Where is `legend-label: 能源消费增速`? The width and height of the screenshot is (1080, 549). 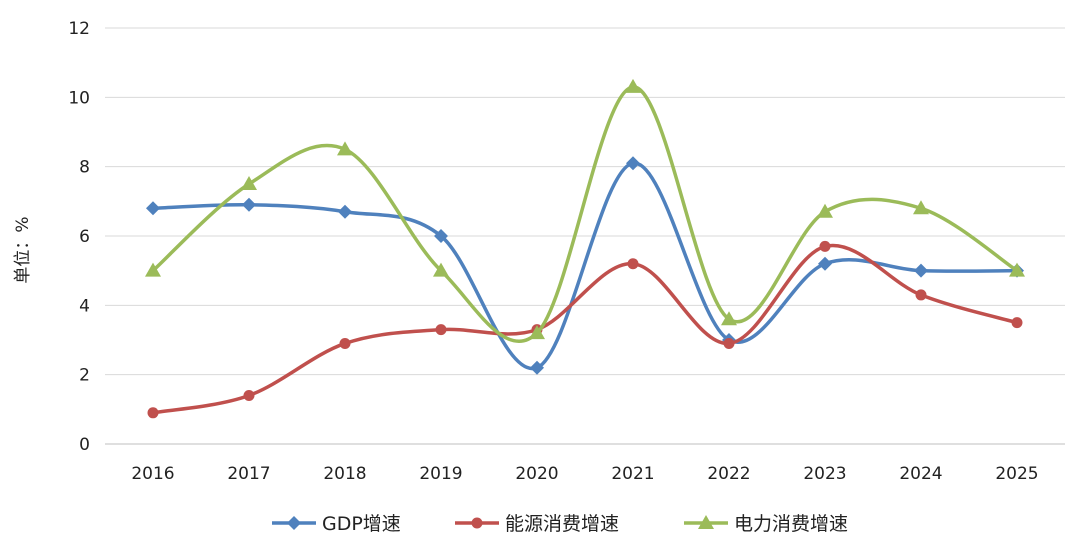 legend-label: 能源消费增速 is located at coordinates (562, 524).